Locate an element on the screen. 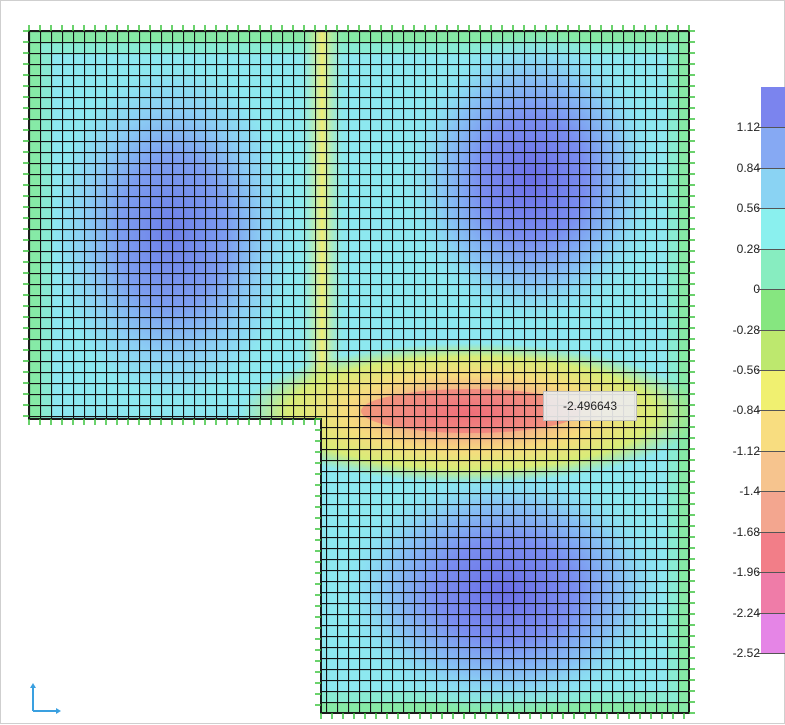 The width and height of the screenshot is (785, 725). legend-label: -0.56 is located at coordinates (746, 370).